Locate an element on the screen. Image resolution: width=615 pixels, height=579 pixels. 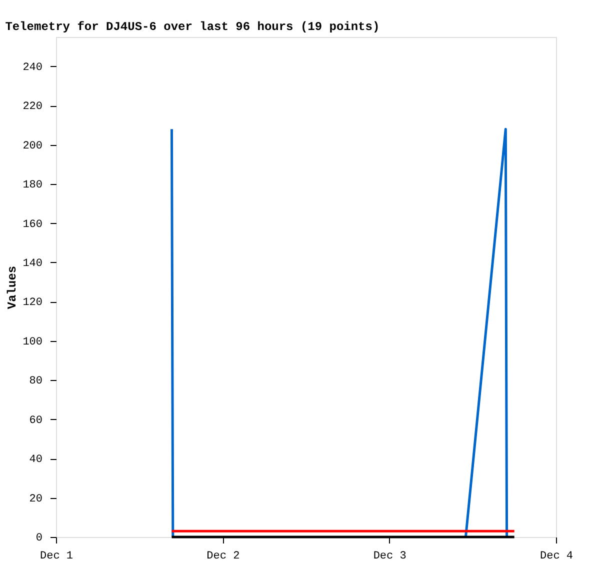
y-tick-label: 120 is located at coordinates (32, 303).